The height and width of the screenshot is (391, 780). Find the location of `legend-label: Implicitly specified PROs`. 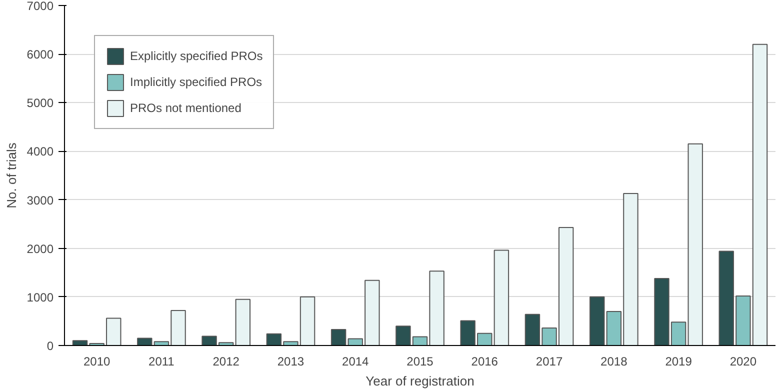

legend-label: Implicitly specified PROs is located at coordinates (196, 82).